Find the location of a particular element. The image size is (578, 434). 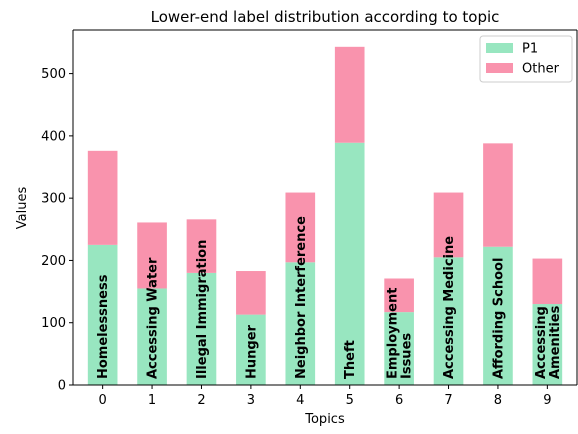

bar-label-3: Hunger is located at coordinates (251, 351).